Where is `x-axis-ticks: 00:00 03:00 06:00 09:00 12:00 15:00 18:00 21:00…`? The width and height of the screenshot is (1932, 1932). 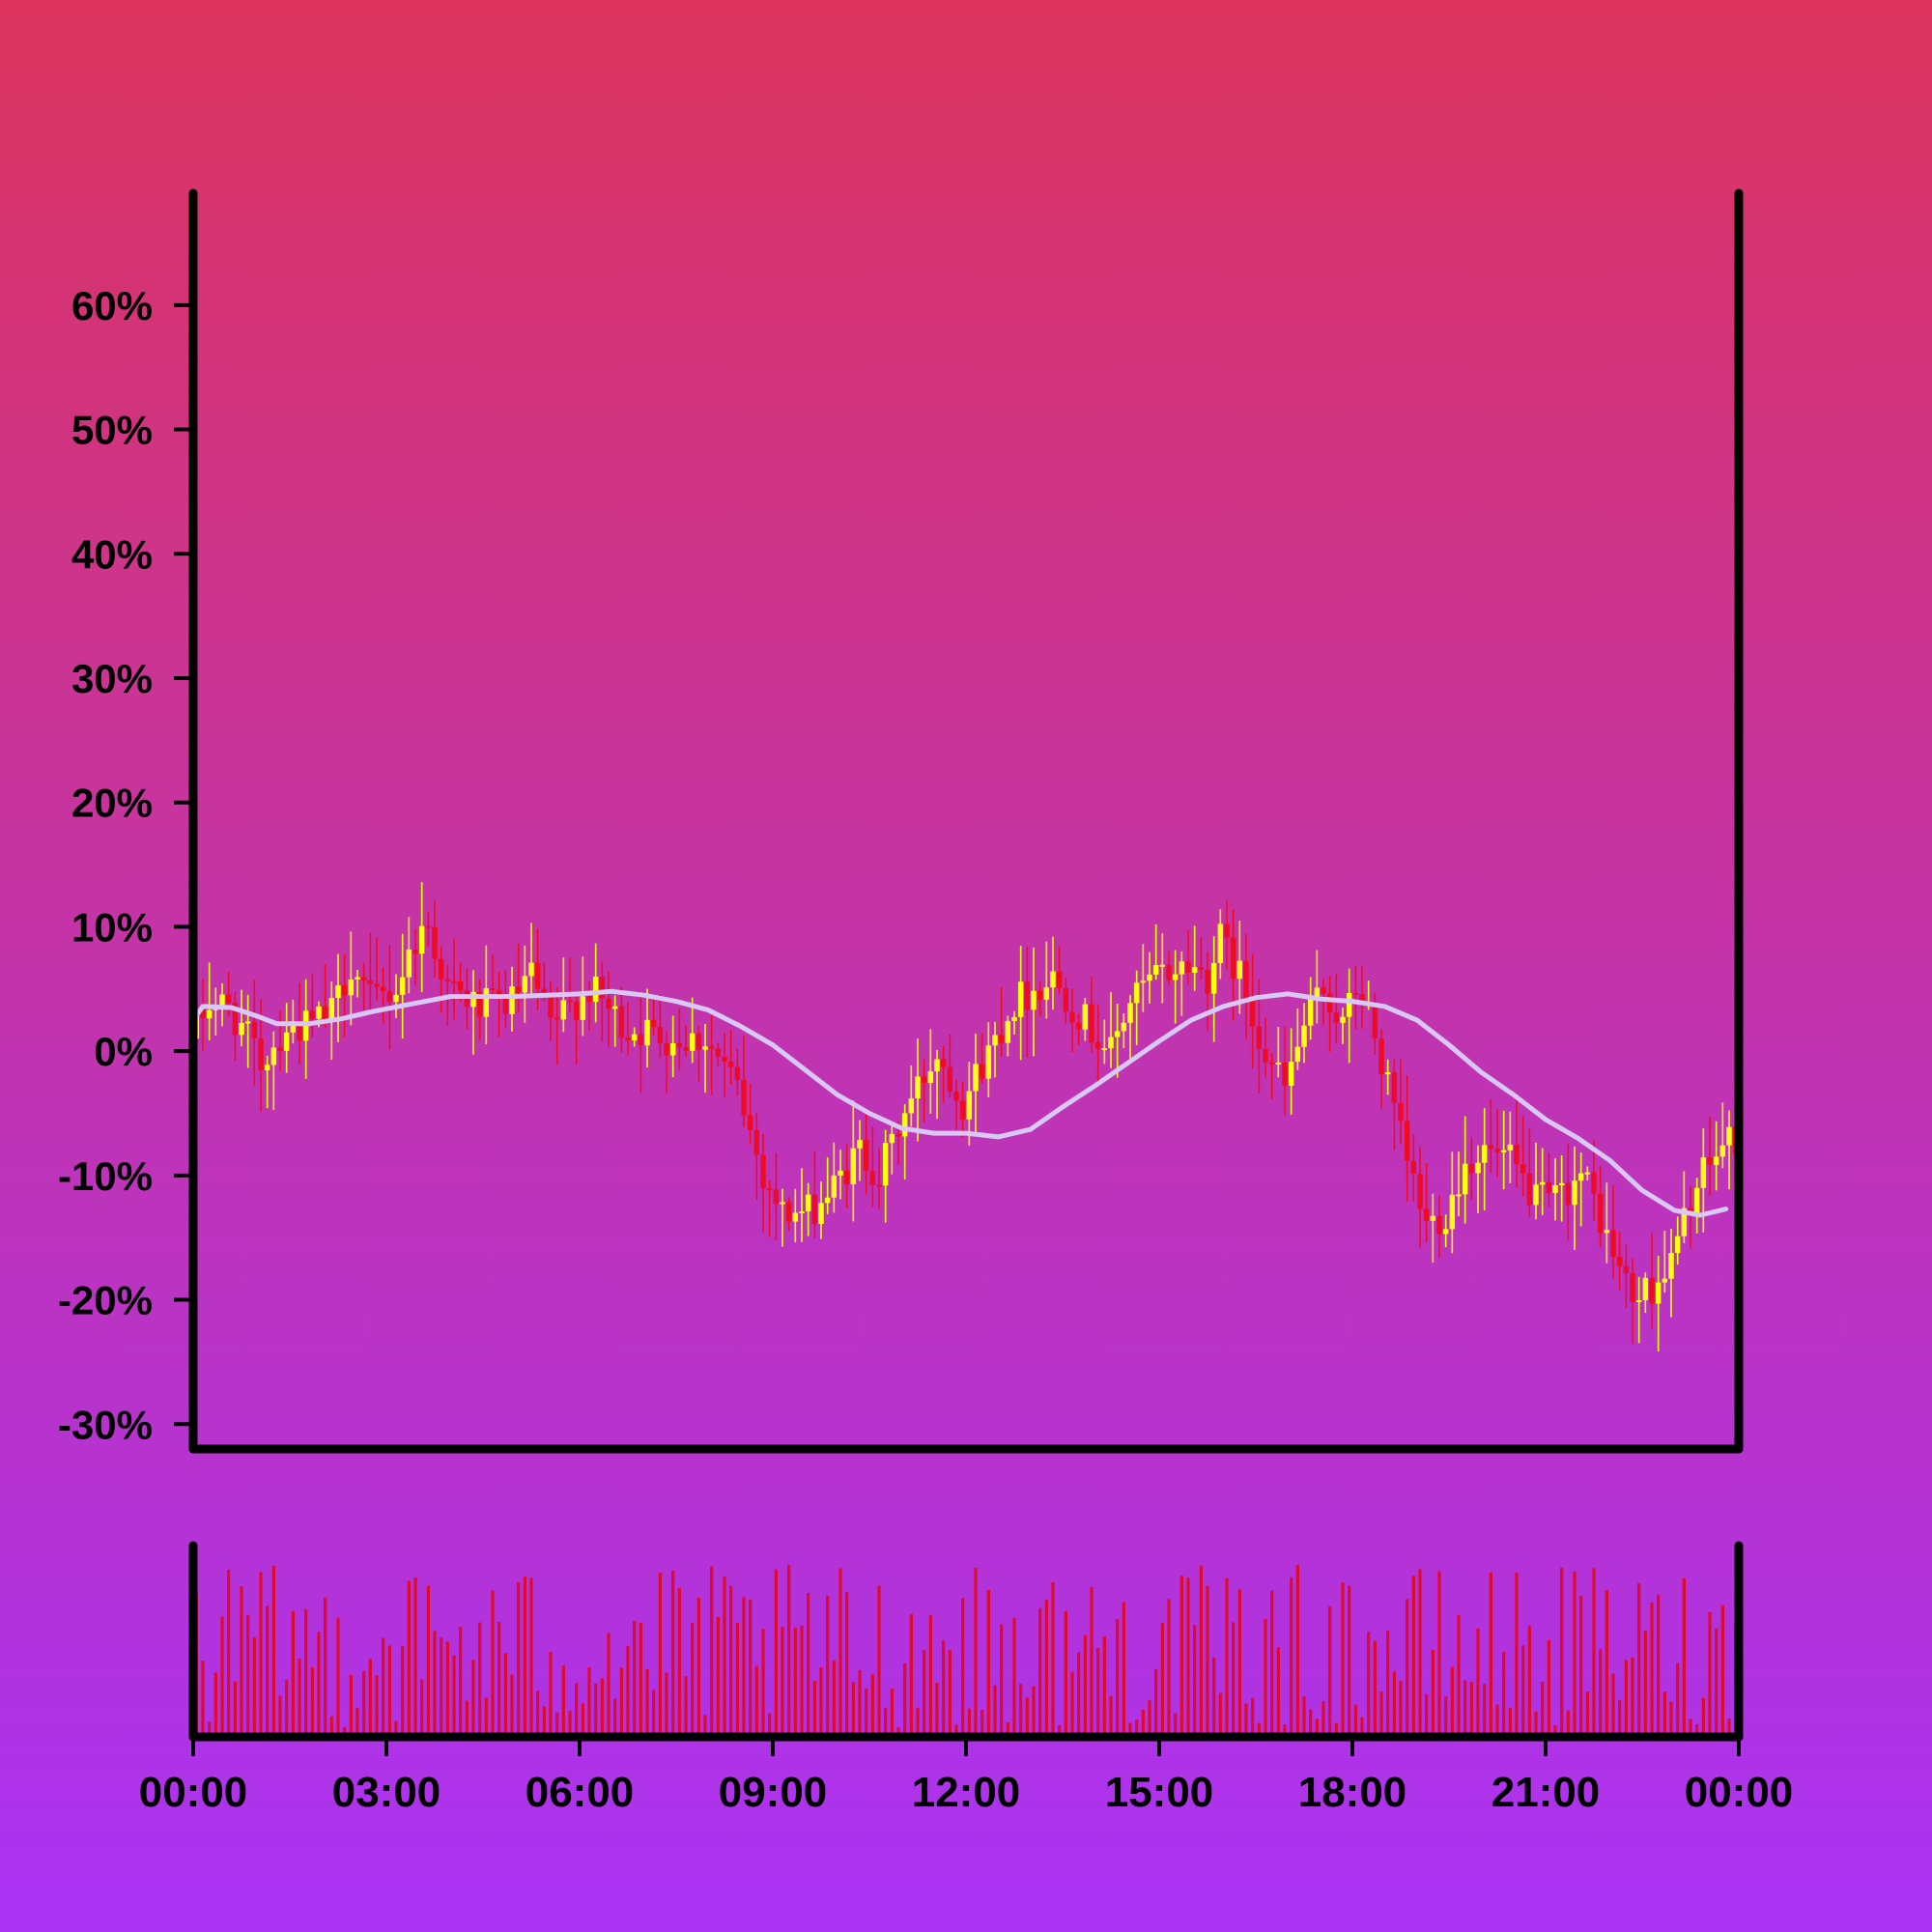
x-axis-ticks: 00:00 03:00 06:00 09:00 12:00 15:00 18:00 21:00… is located at coordinates (966, 1776).